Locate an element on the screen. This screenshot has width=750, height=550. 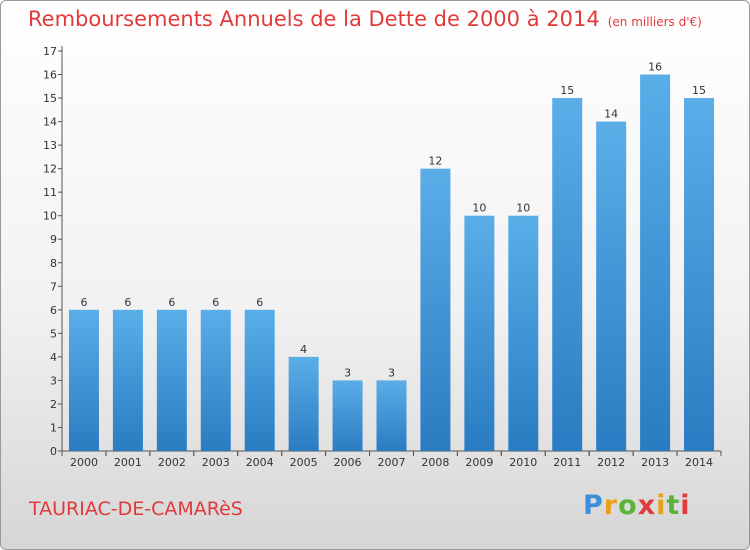
x-tick-label: 2004 is located at coordinates (260, 462).